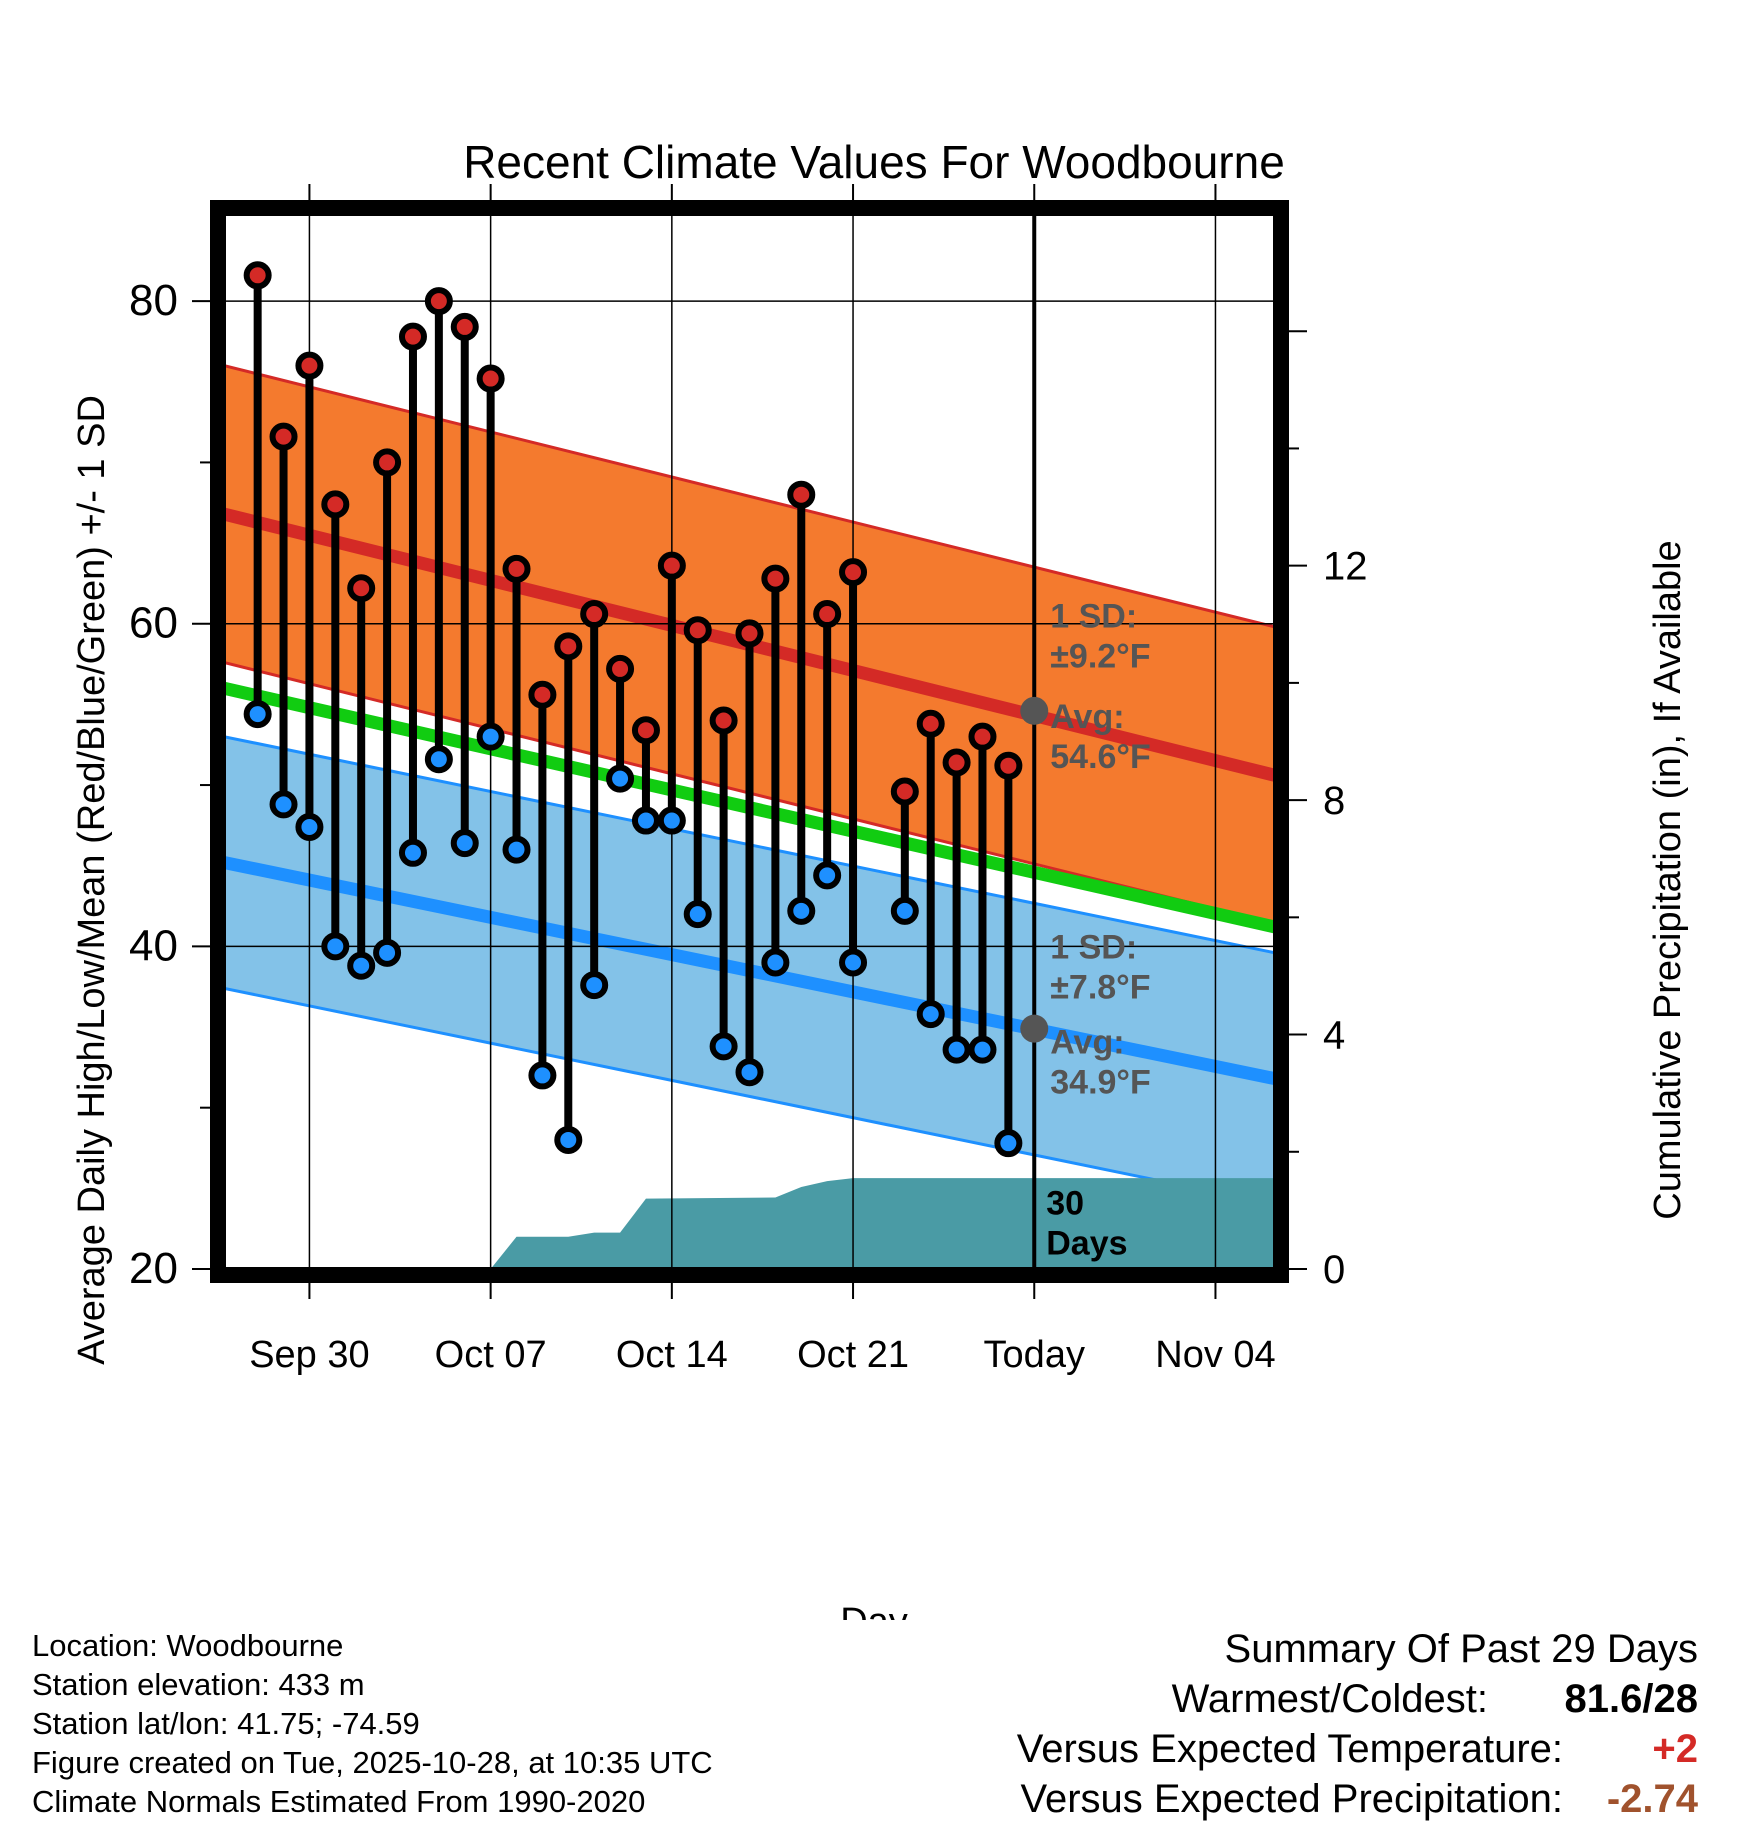 Image resolution: width=1748 pixels, height=1828 pixels. Describe the element at coordinates (1334, 801) in the screenshot. I see `y-tick-label-right: 8` at that location.